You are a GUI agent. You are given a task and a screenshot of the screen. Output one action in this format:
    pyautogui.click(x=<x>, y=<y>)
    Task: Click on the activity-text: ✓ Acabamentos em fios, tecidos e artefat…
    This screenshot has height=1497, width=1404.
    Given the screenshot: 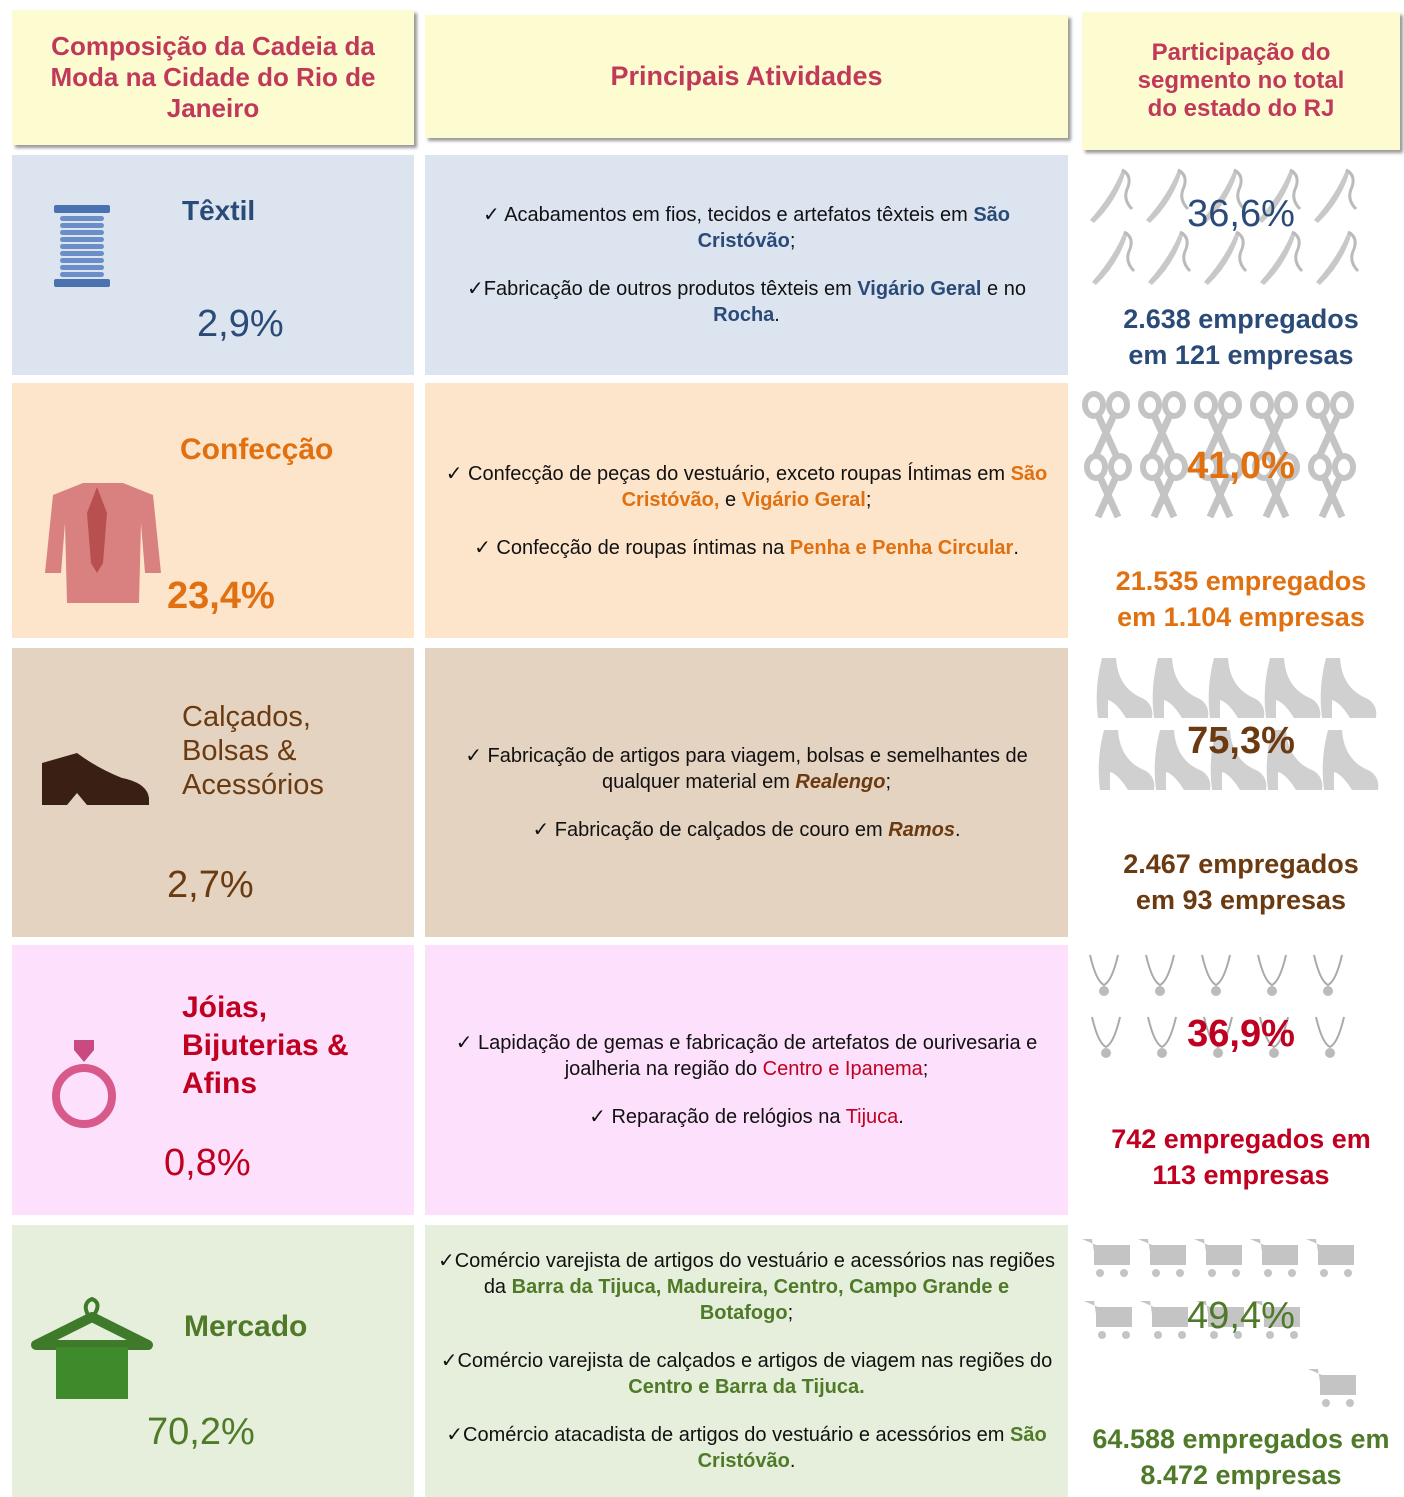 What is the action you would take?
    pyautogui.click(x=728, y=215)
    